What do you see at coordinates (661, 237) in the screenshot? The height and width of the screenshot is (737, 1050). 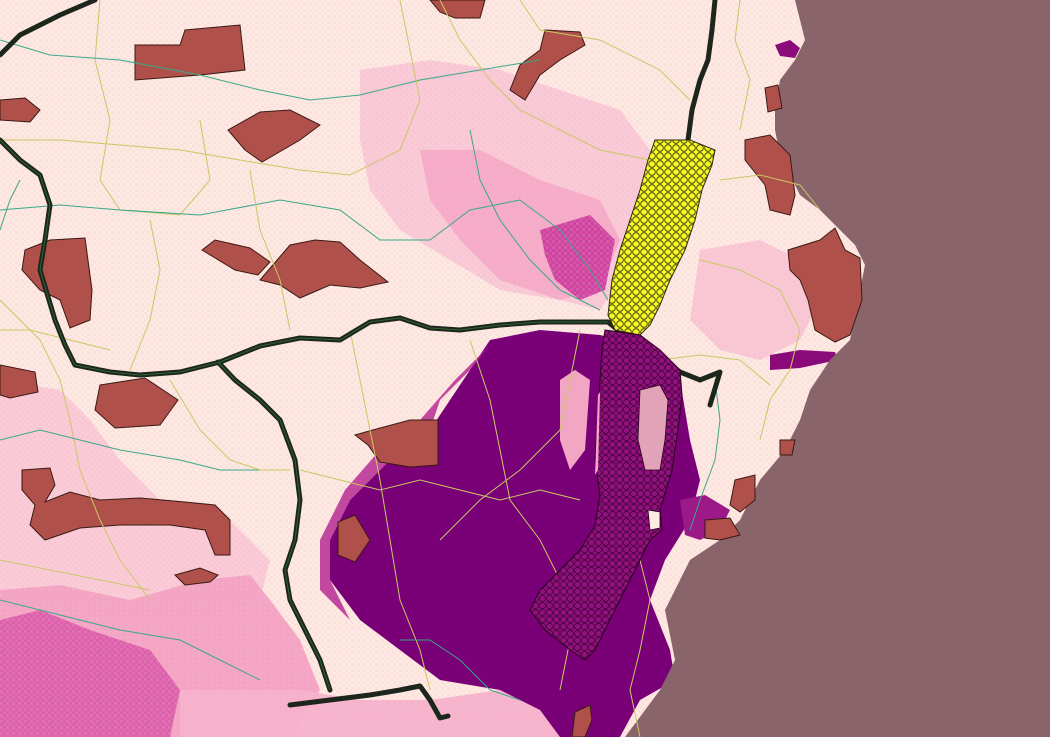 I see `hex-grid-north` at bounding box center [661, 237].